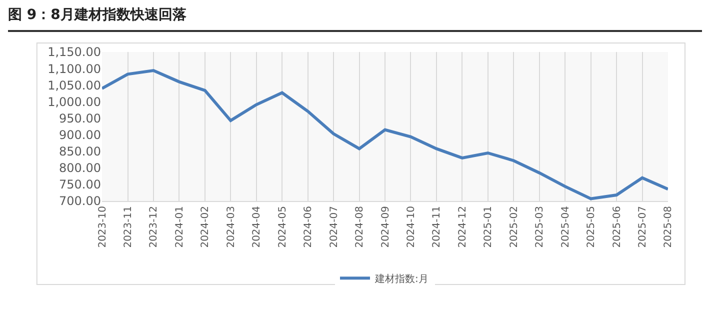 This screenshot has width=710, height=336. I want to click on x-tick-label: 2025-07, so click(643, 227).